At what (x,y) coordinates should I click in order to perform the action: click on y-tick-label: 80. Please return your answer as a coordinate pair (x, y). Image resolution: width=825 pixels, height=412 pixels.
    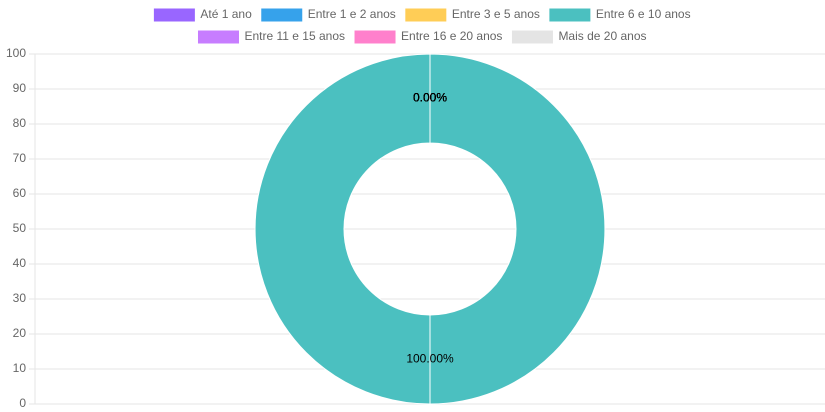
    Looking at the image, I should click on (20, 123).